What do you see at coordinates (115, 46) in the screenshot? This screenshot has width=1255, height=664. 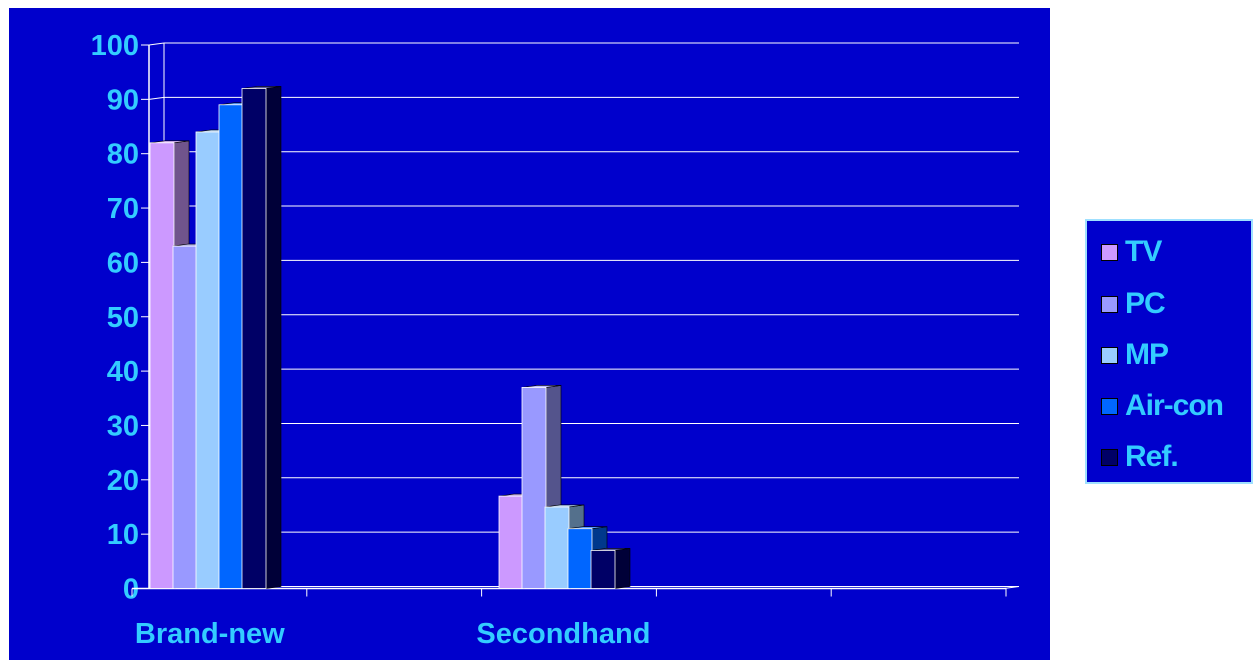 I see `y-tick-label: 100` at bounding box center [115, 46].